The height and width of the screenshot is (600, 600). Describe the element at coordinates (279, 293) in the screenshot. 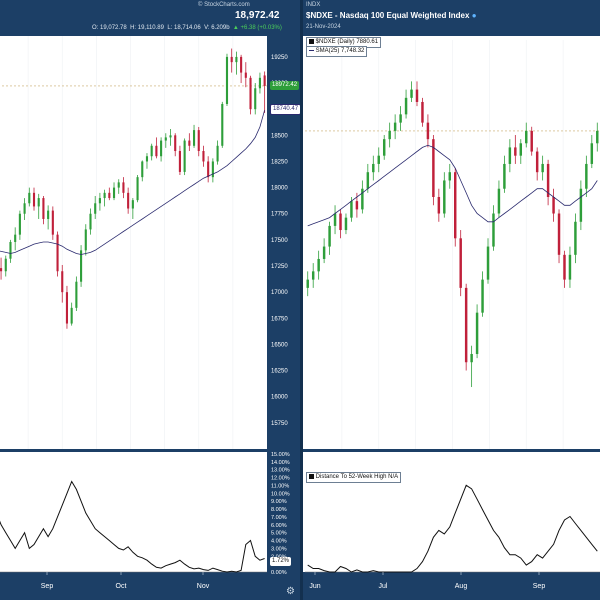

I see `y-tick-label: 17000` at that location.